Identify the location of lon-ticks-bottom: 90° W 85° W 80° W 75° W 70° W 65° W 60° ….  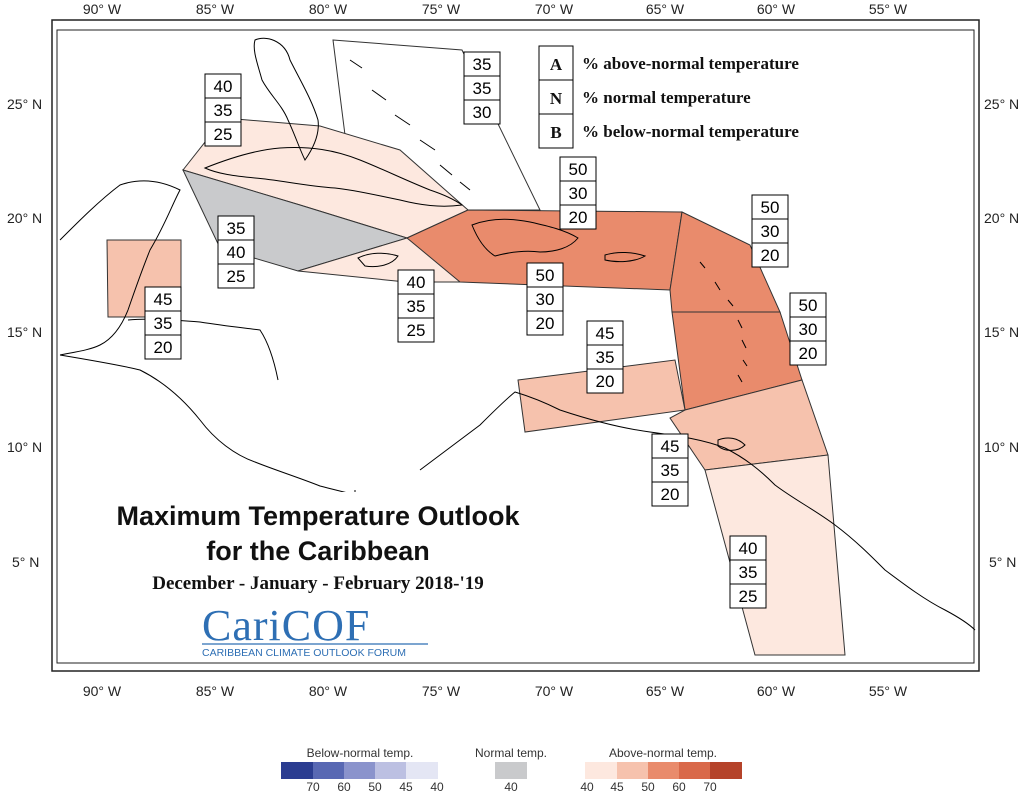
(495, 691).